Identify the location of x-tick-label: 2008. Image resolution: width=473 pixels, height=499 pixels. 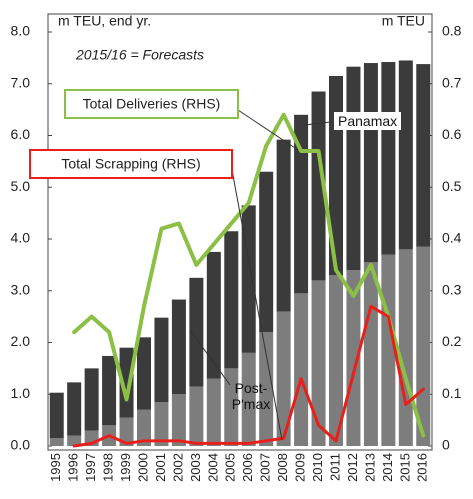
(282, 467).